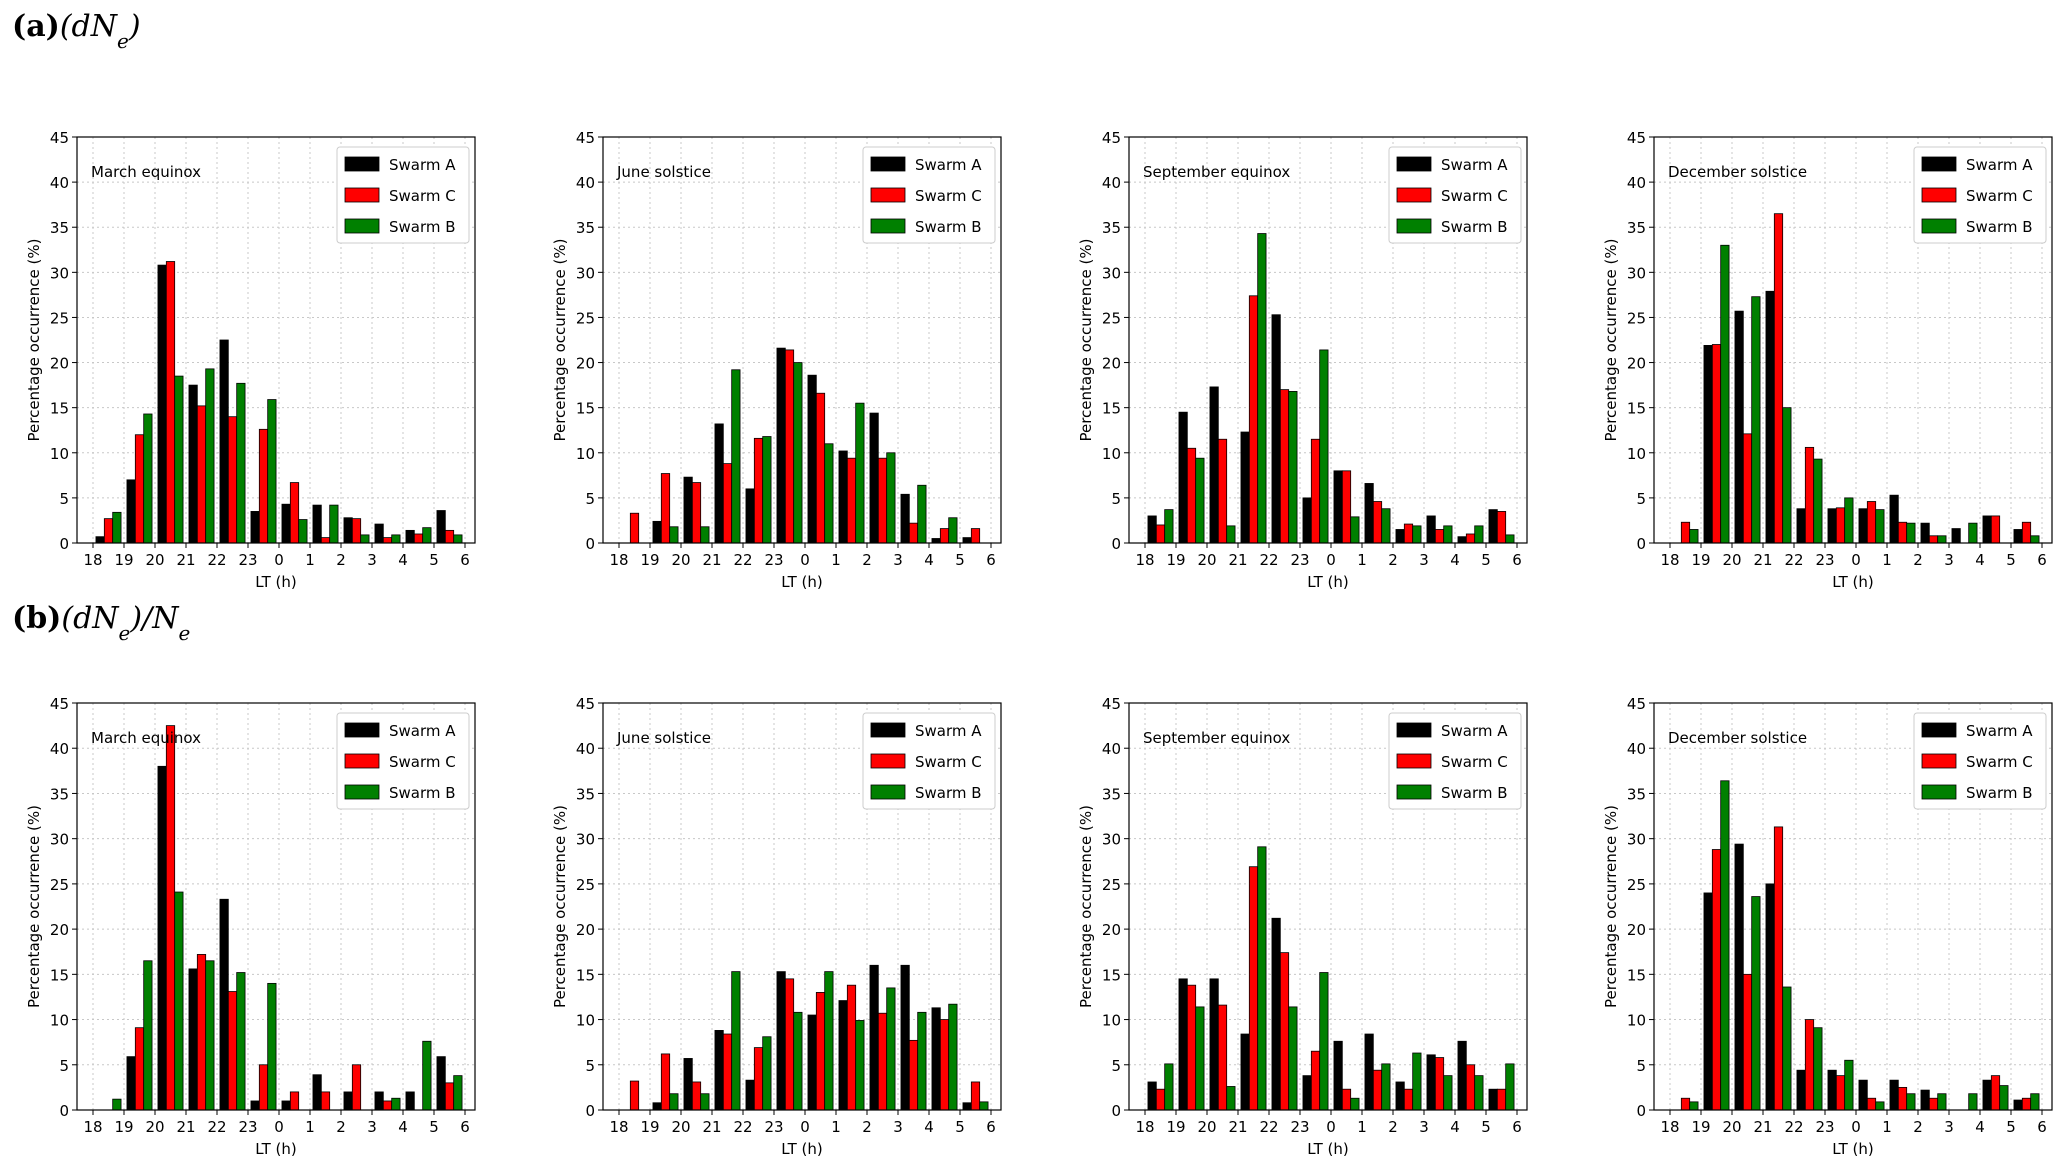 This screenshot has width=2067, height=1176. What do you see at coordinates (1111, 704) in the screenshot?
I see `y-tick-label: 45` at bounding box center [1111, 704].